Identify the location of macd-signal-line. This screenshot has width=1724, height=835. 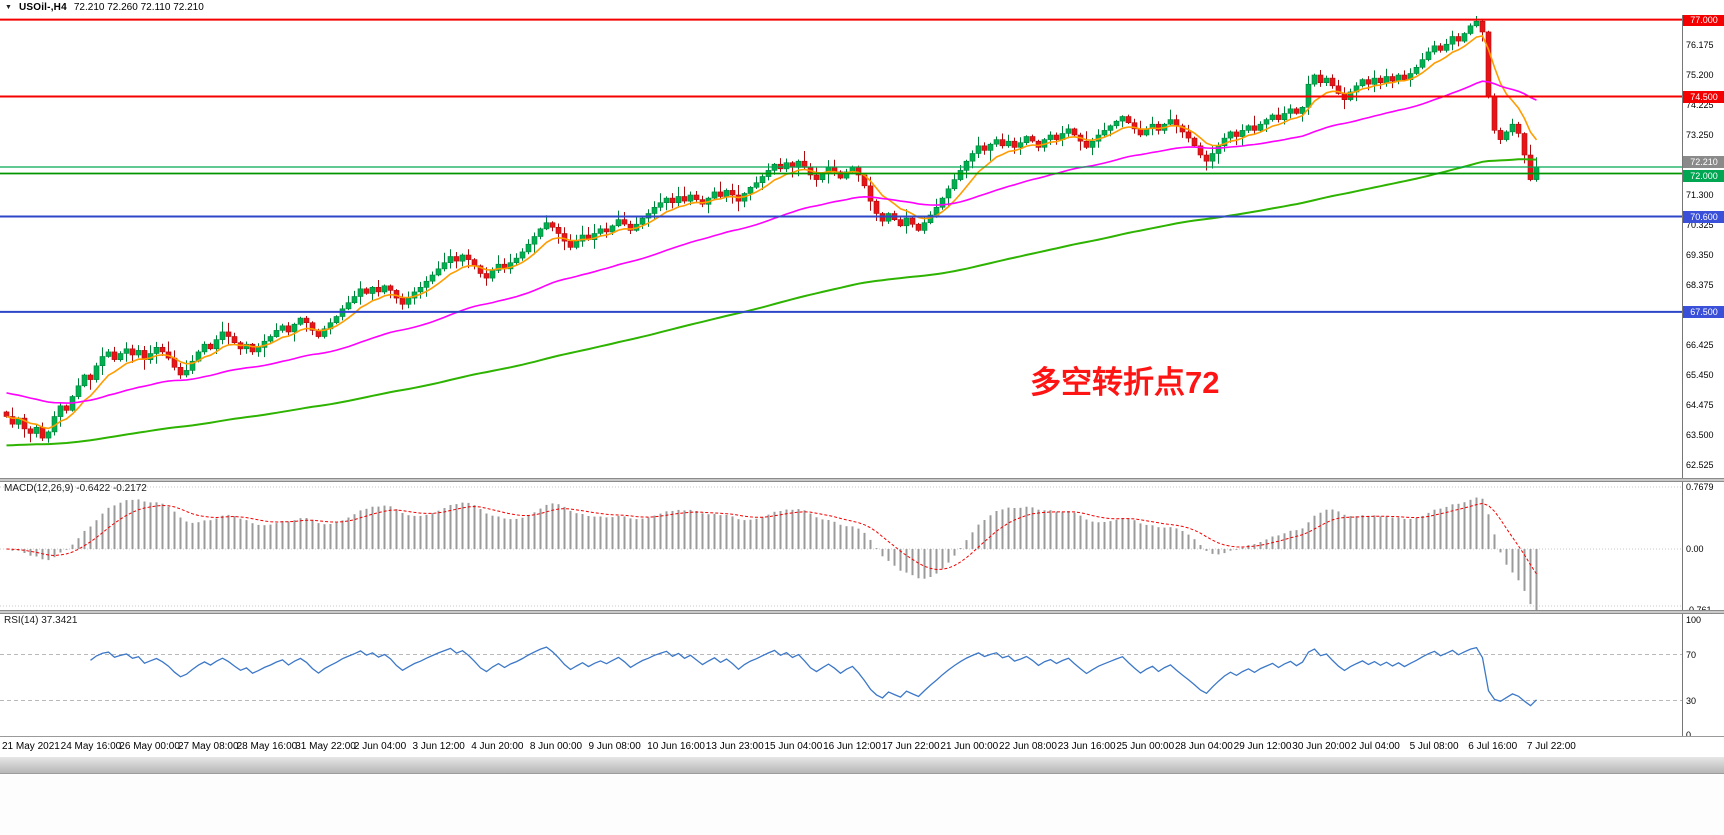
(771, 538).